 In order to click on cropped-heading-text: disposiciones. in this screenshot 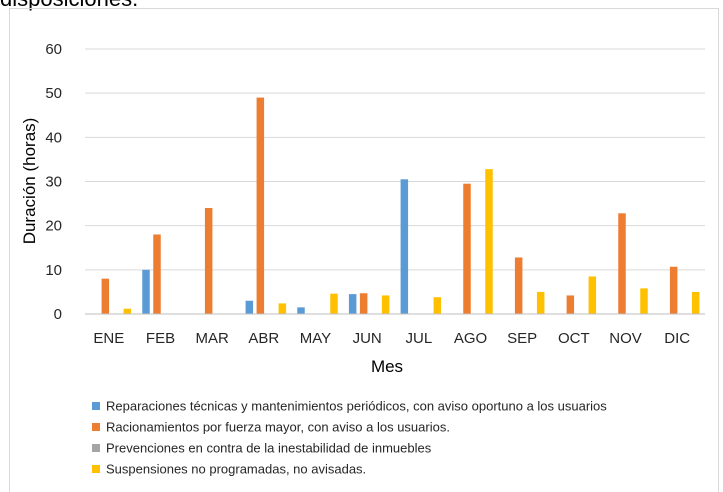, I will do `click(69, 6)`.